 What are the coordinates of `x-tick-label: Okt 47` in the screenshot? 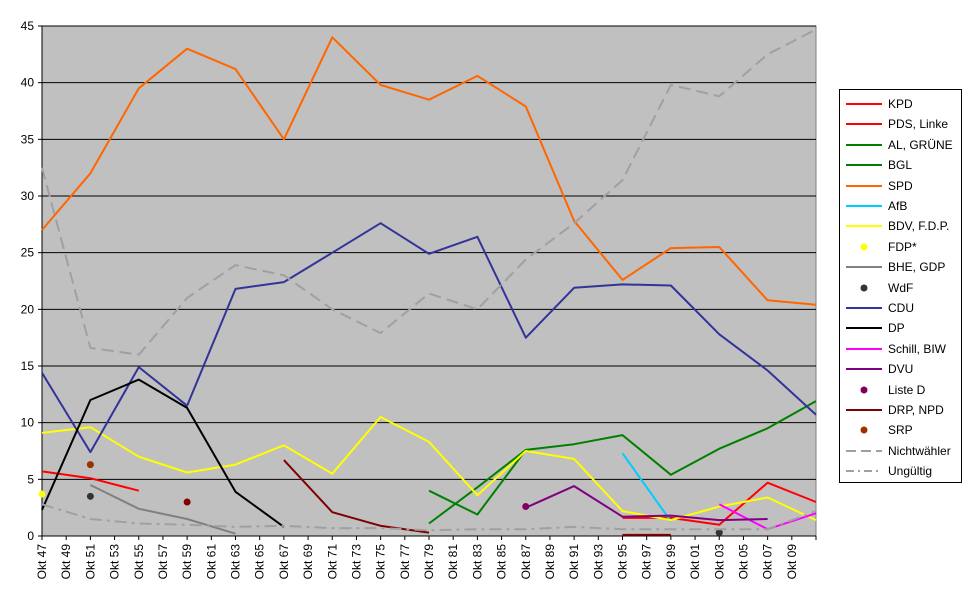 It's located at (42, 562).